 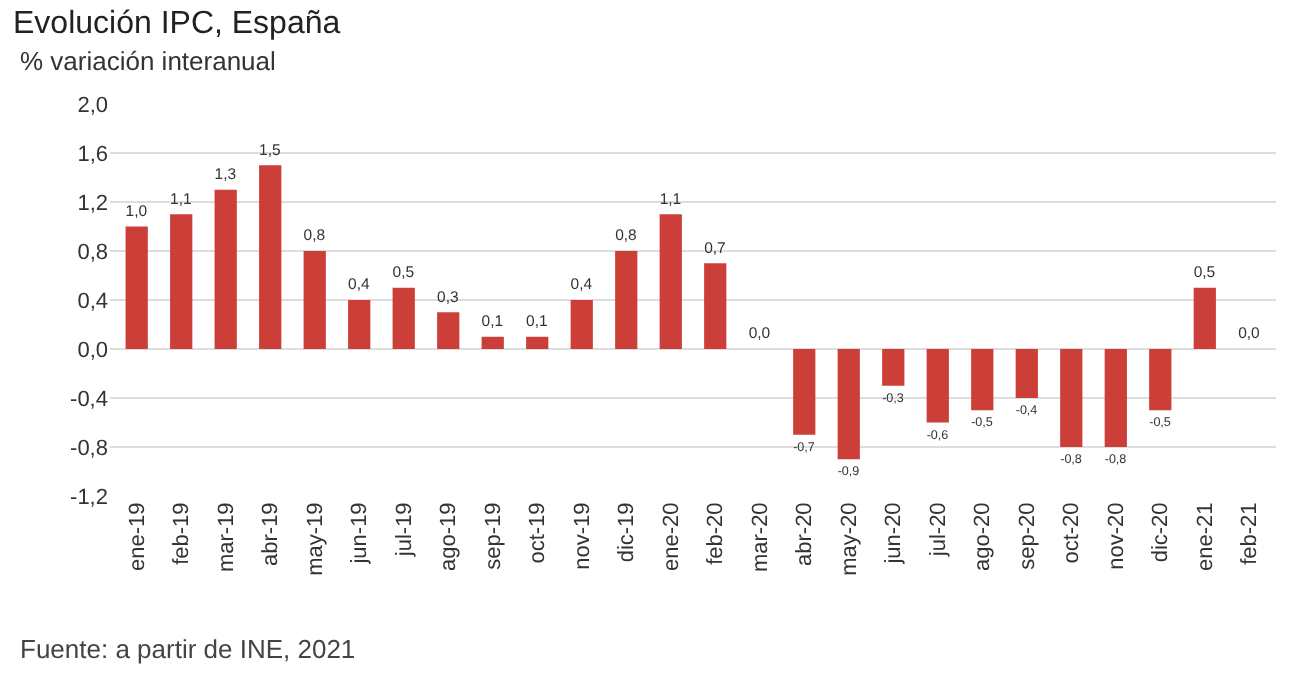 I want to click on x-tick-label: jun-20, so click(x=894, y=534).